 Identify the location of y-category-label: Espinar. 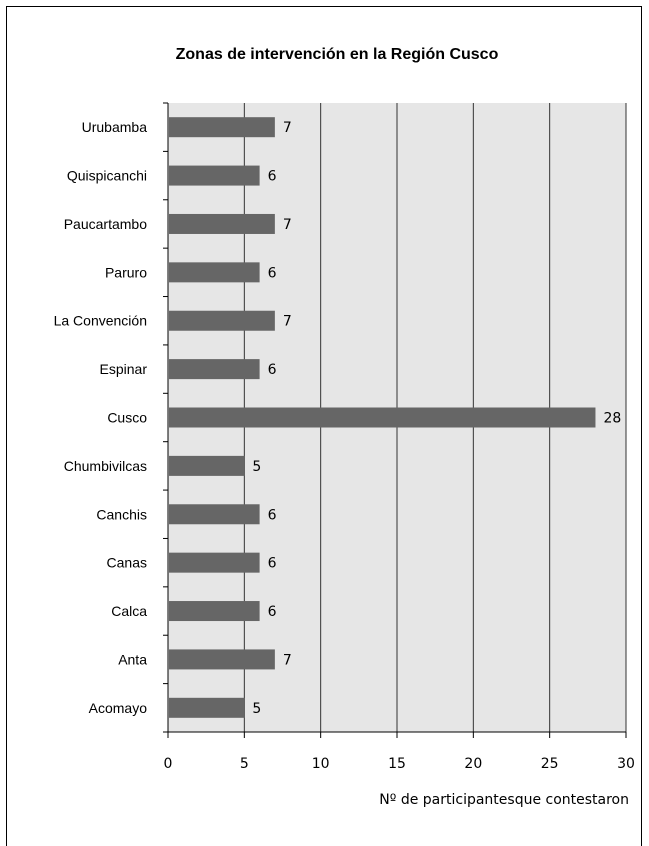
(124, 369).